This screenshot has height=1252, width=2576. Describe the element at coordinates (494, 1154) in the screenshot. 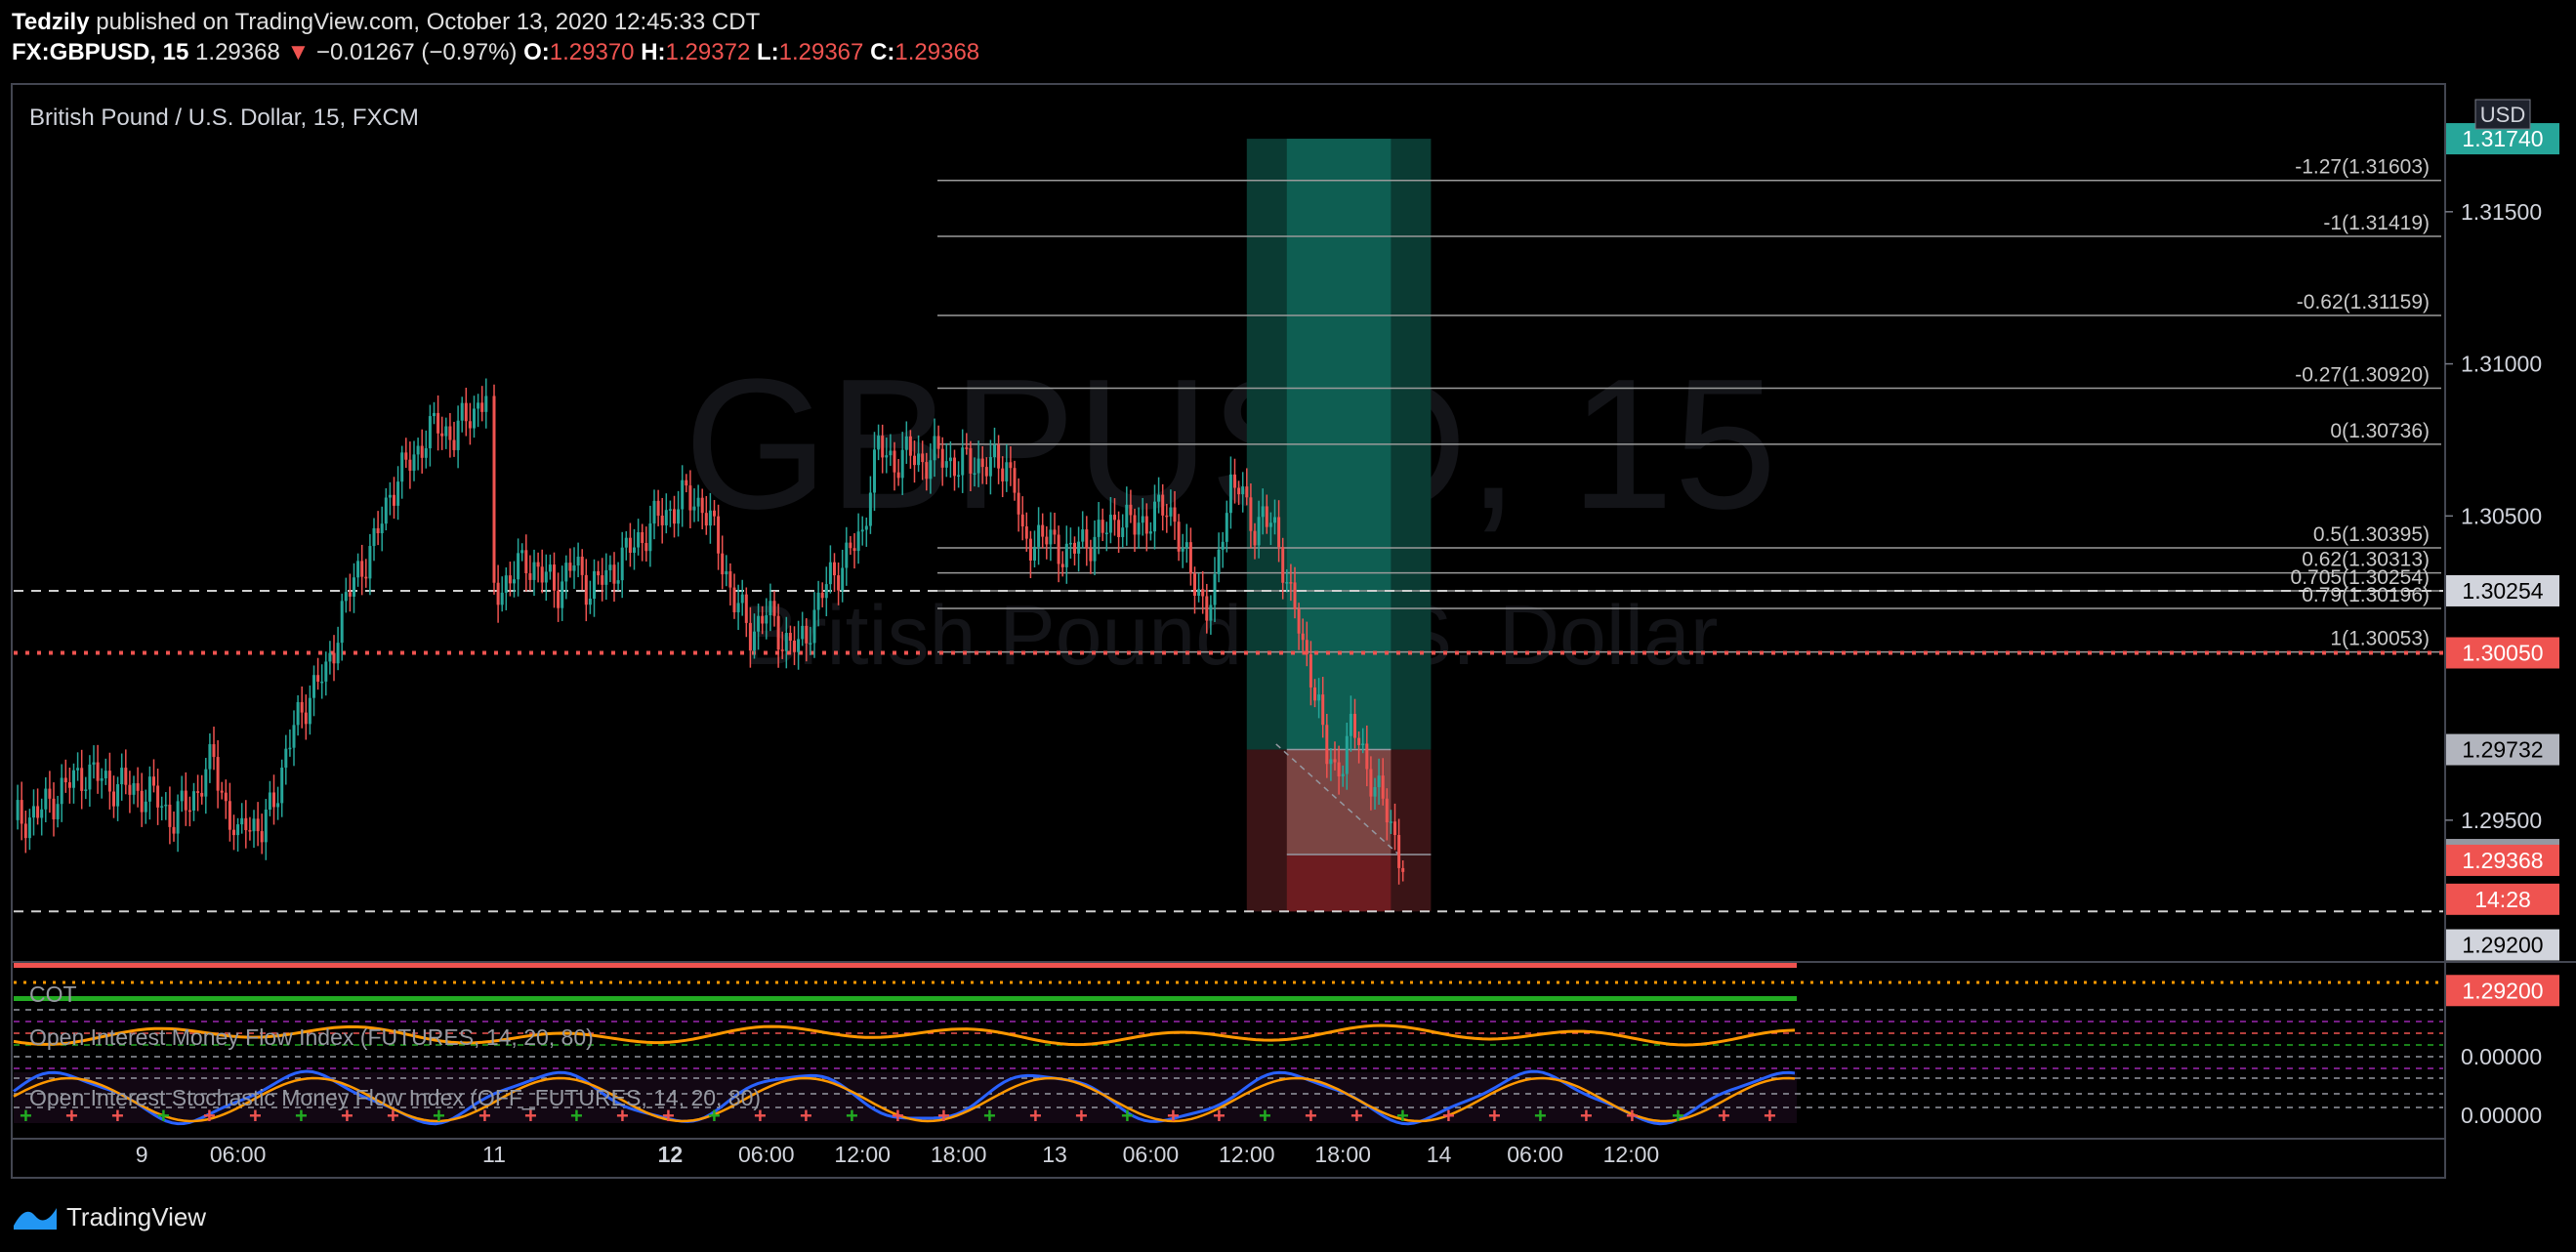

I see `time-label: 11` at that location.